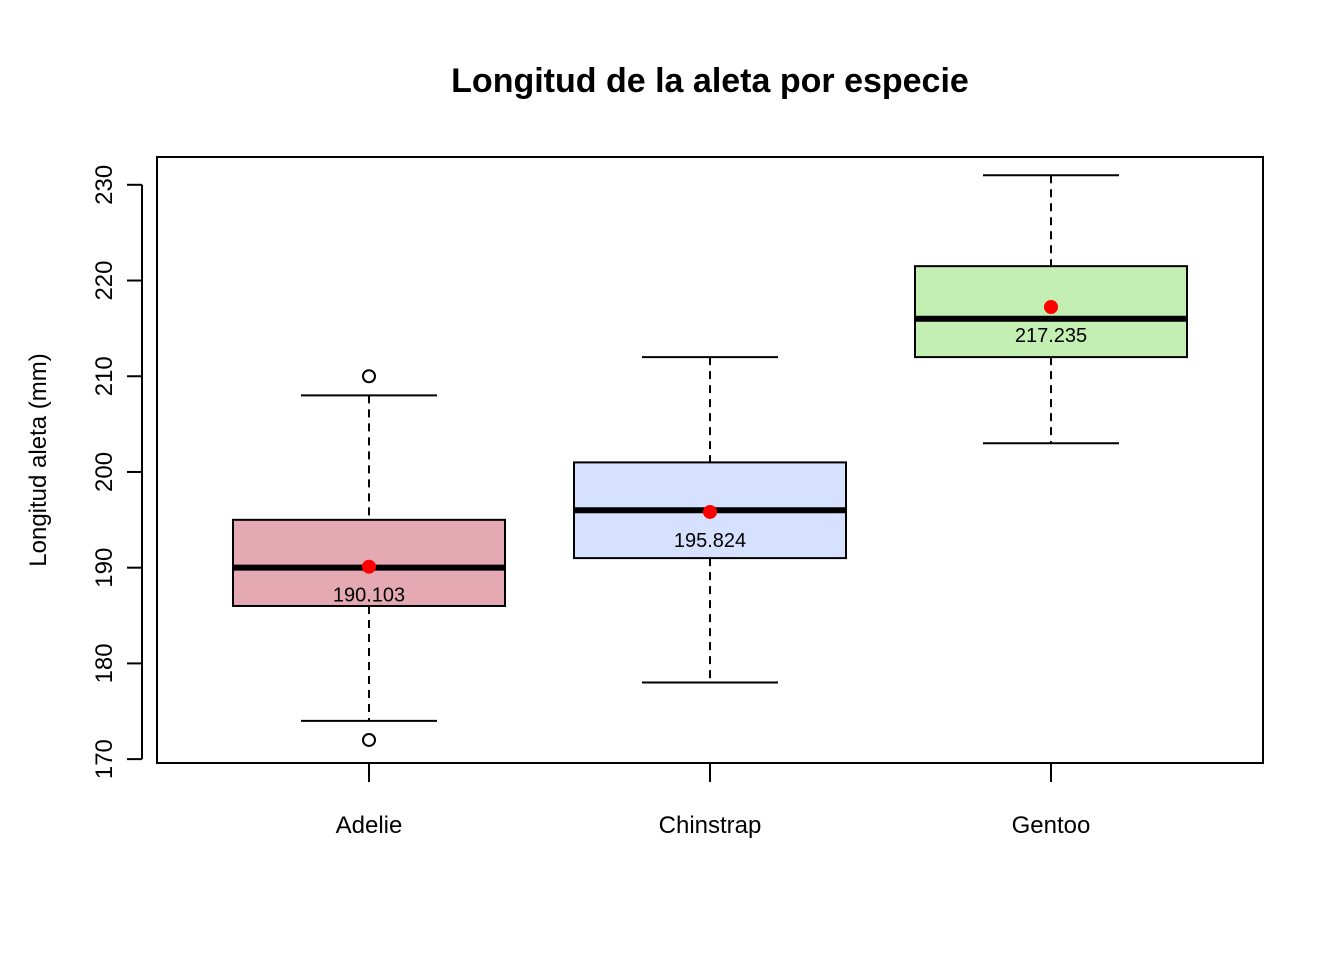  Describe the element at coordinates (104, 663) in the screenshot. I see `y-tick-label: 180` at that location.